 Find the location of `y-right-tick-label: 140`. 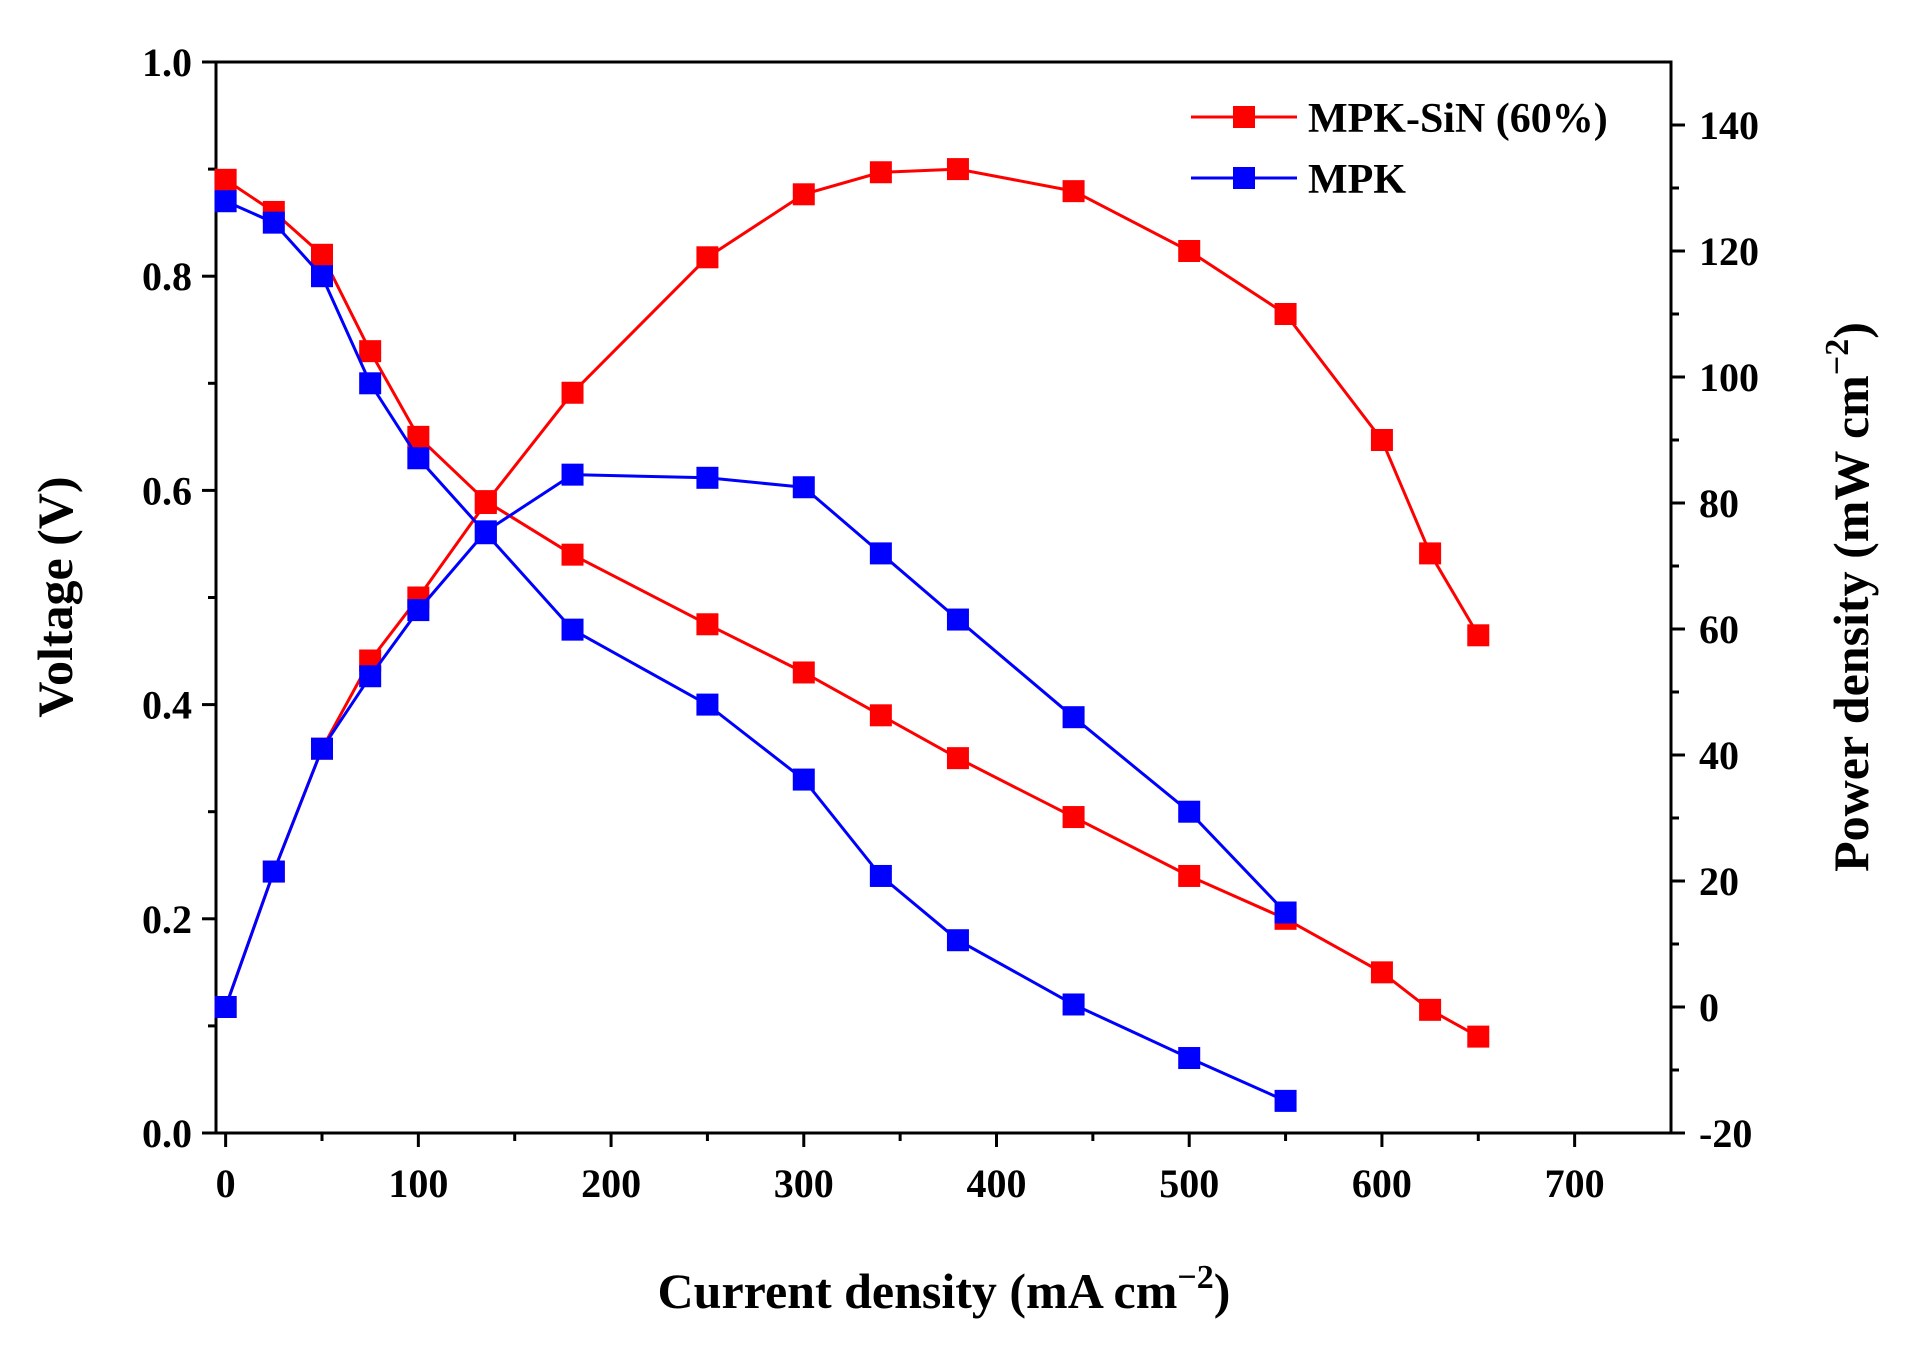

y-right-tick-label: 140 is located at coordinates (1729, 125).